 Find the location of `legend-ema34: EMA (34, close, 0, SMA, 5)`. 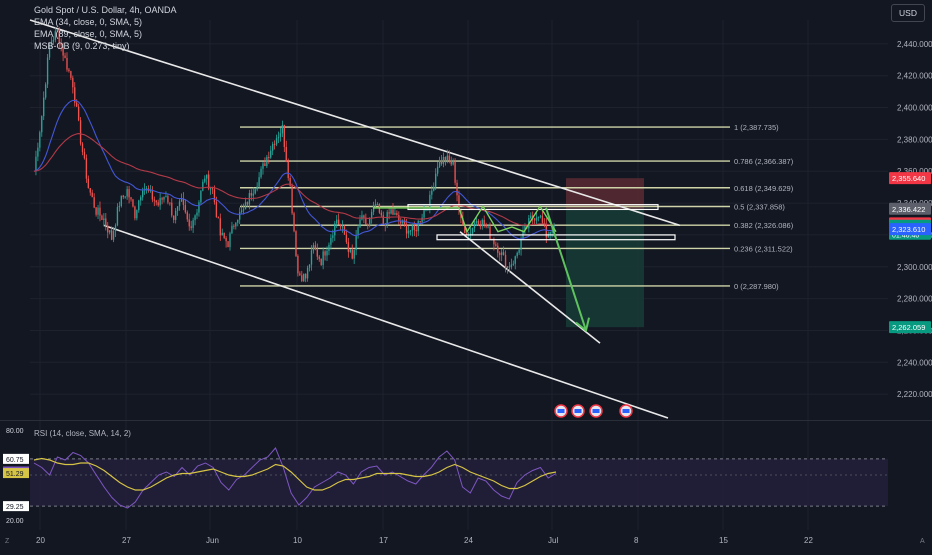

legend-ema34: EMA (34, close, 0, SMA, 5) is located at coordinates (88, 22).